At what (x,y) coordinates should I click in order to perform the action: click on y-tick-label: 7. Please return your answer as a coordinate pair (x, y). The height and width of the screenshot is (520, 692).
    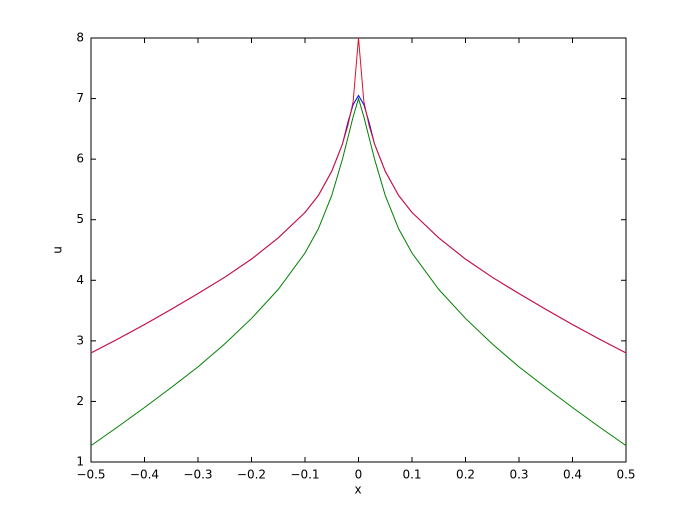
    Looking at the image, I should click on (80, 98).